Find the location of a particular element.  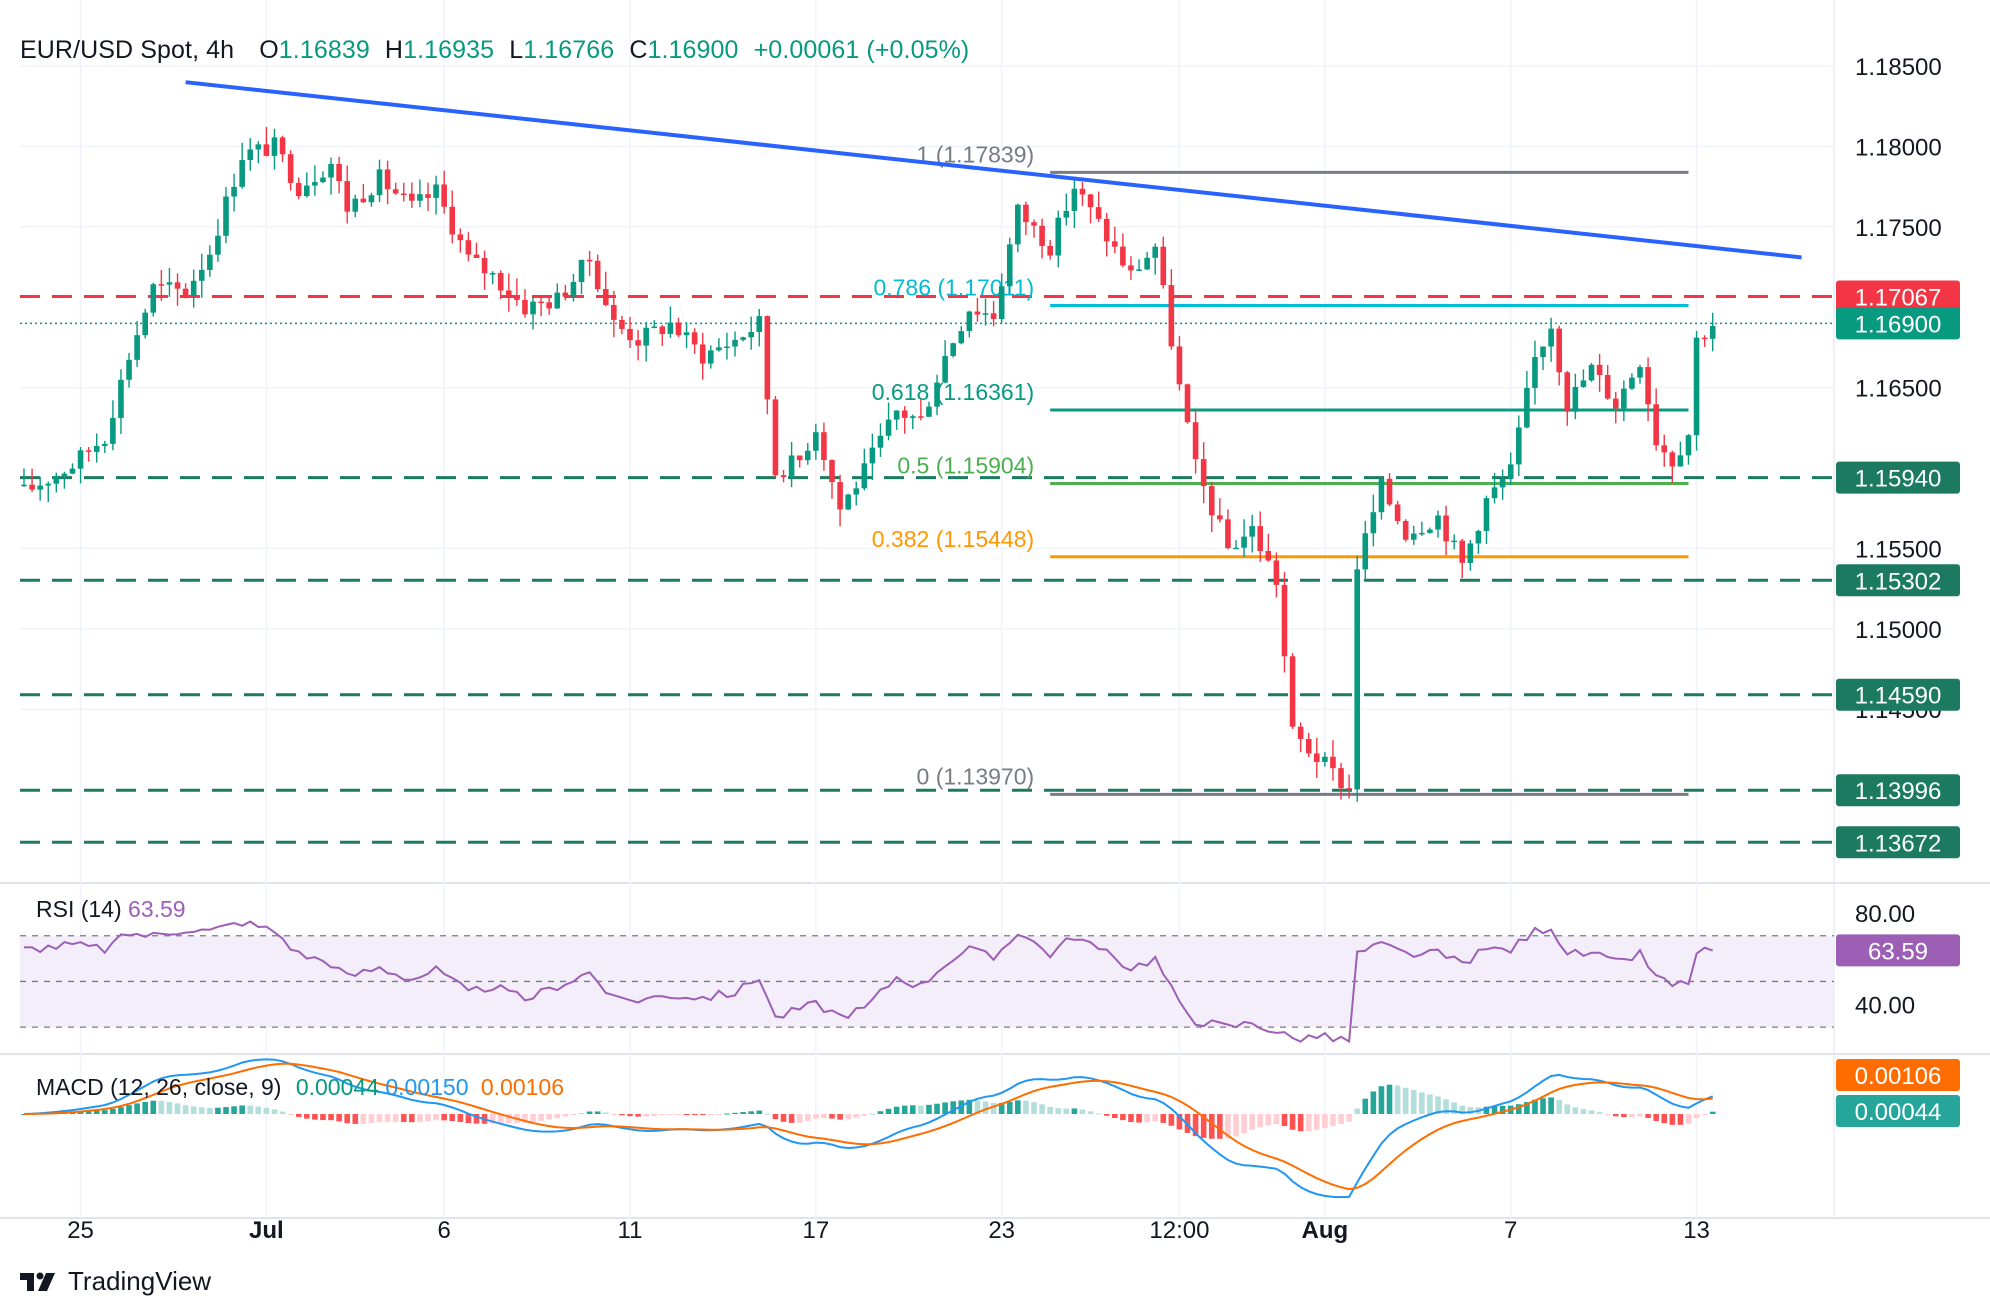

change-value: +0.00061 (+0.05%) is located at coordinates (861, 50).